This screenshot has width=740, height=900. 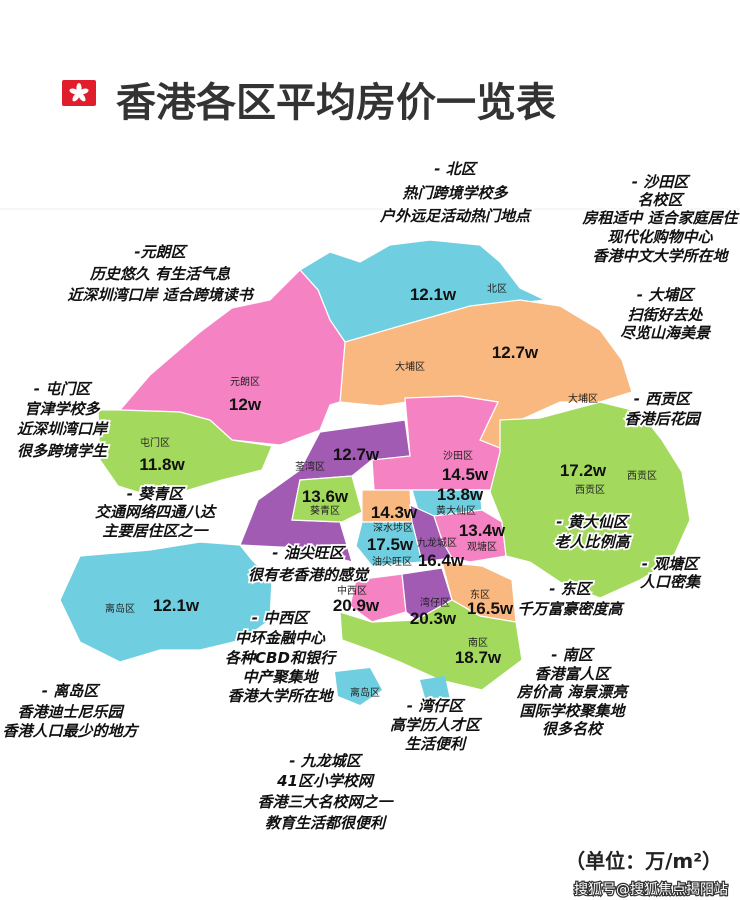 I want to click on annotation-line: 很多名校, so click(x=573, y=729).